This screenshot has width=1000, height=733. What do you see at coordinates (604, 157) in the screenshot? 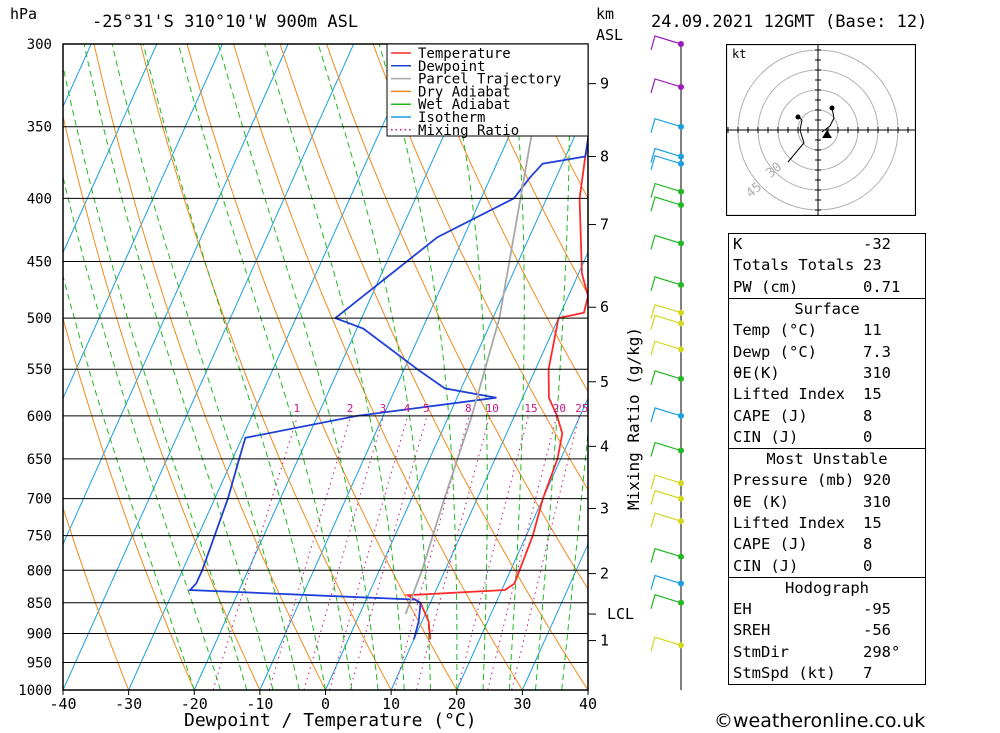
I see `km-tick-label: 8` at bounding box center [604, 157].